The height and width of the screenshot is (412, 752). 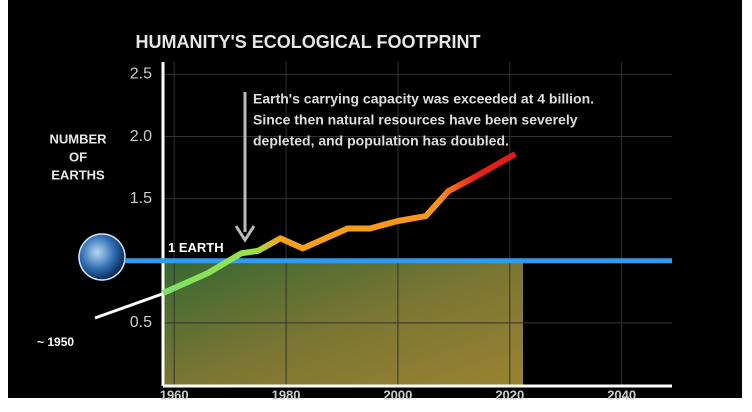 What do you see at coordinates (141, 322) in the screenshot?
I see `y-tick-label: 0.5` at bounding box center [141, 322].